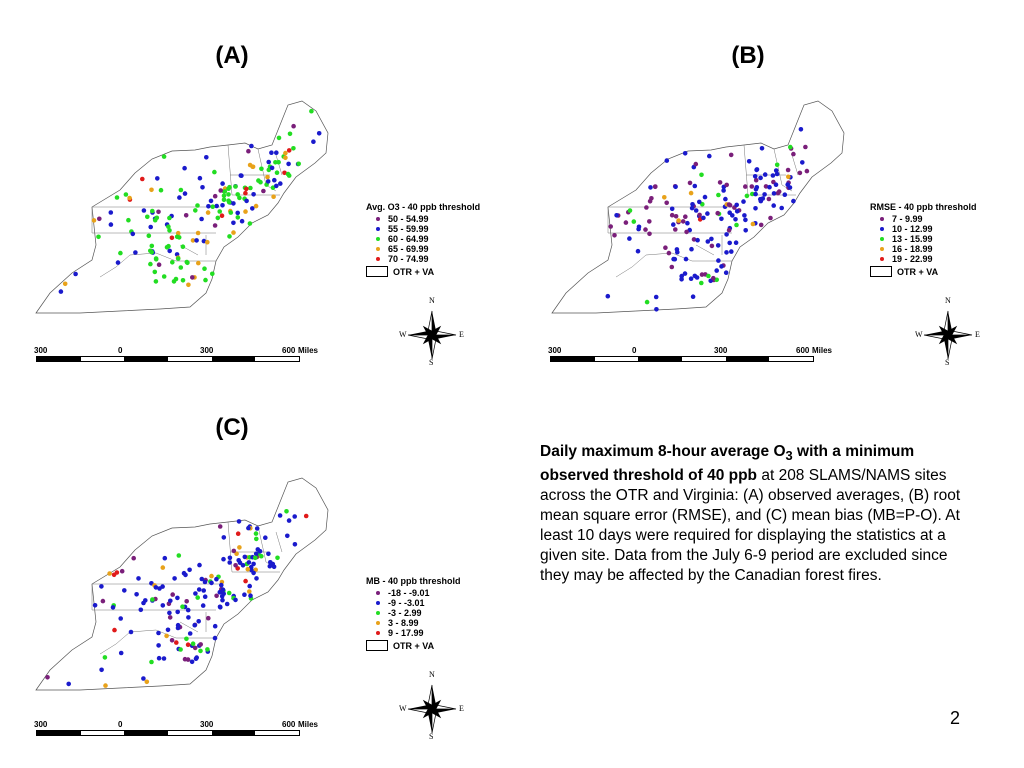 The image size is (1024, 768). Describe the element at coordinates (923, 271) in the screenshot. I see `legend-region-item: OTR + VA` at that location.